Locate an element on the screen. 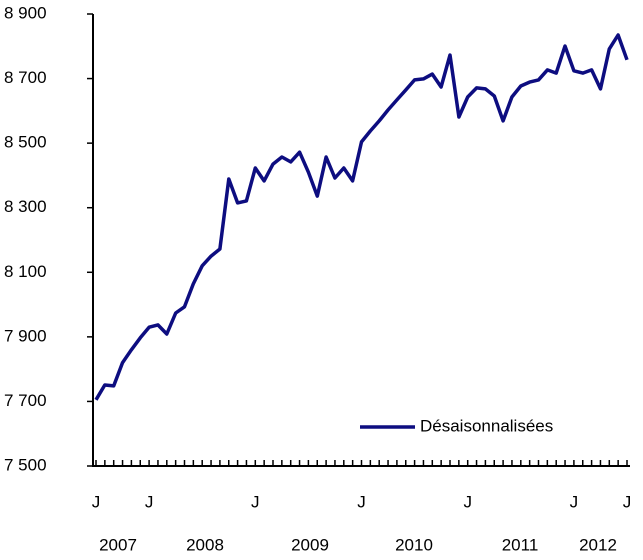  year-label: 2010 is located at coordinates (414, 544).